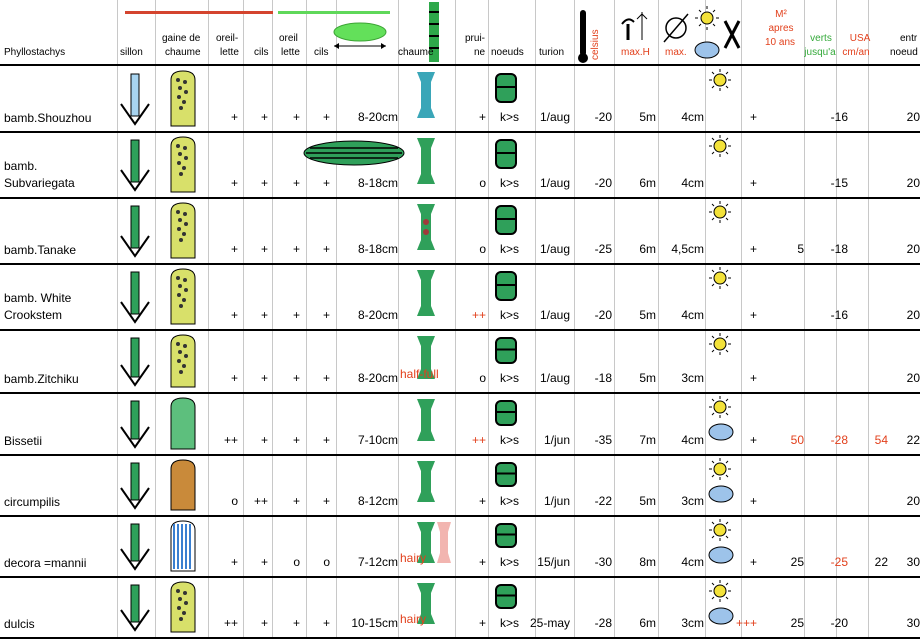  I want to click on chaume-note: hairy, so click(413, 619).